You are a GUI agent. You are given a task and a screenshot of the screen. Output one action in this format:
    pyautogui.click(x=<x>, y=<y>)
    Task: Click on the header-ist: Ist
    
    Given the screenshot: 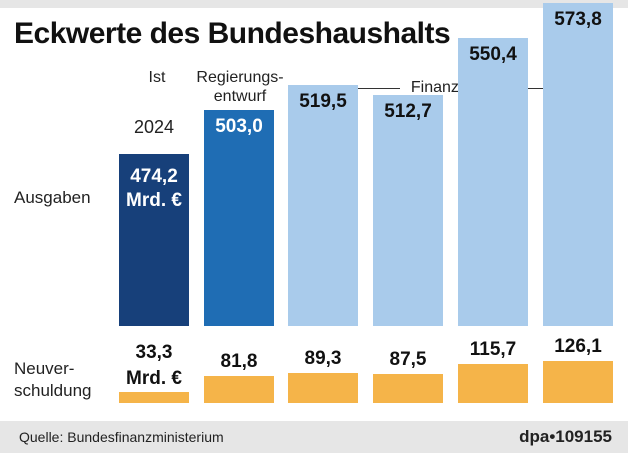 What is the action you would take?
    pyautogui.click(x=157, y=77)
    